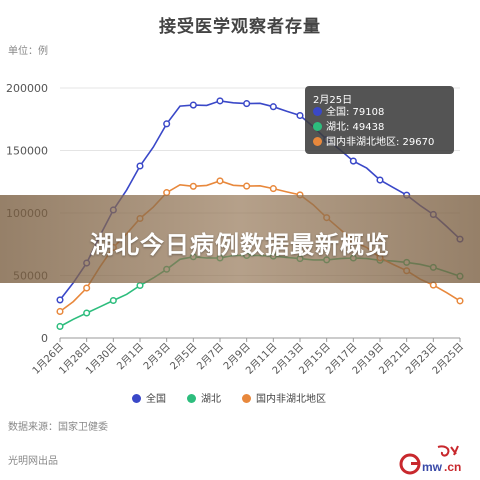 This screenshot has width=480, height=480. I want to click on x-tick-label: 2月7日, so click(210, 357).